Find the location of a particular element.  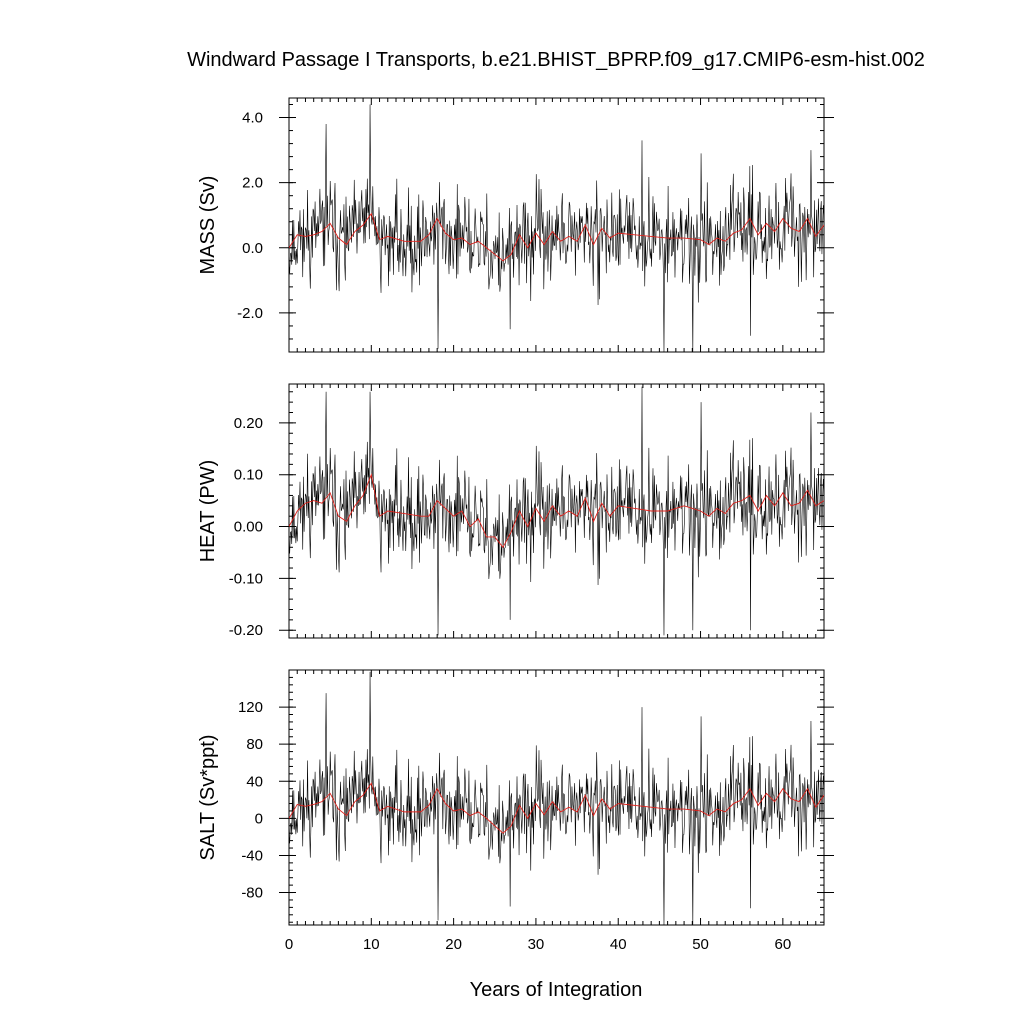

y-tick-label: 0.00 is located at coordinates (248, 527).